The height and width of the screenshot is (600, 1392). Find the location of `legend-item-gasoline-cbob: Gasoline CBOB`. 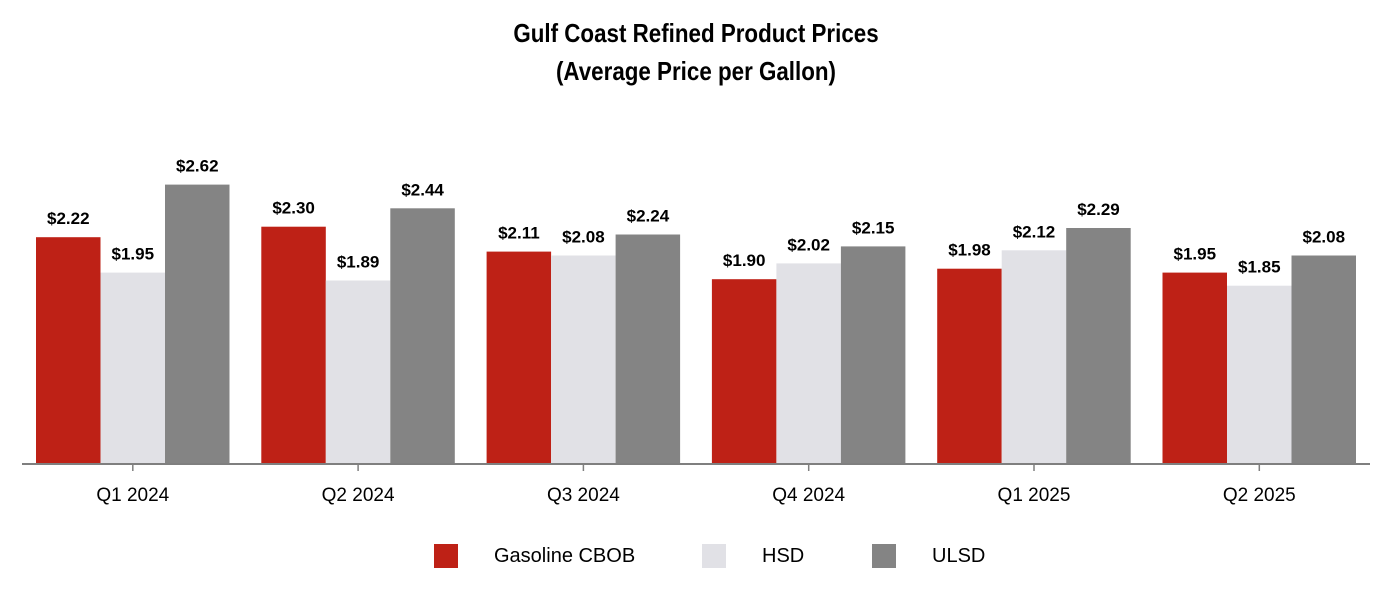

legend-item-gasoline-cbob: Gasoline CBOB is located at coordinates (534, 556).